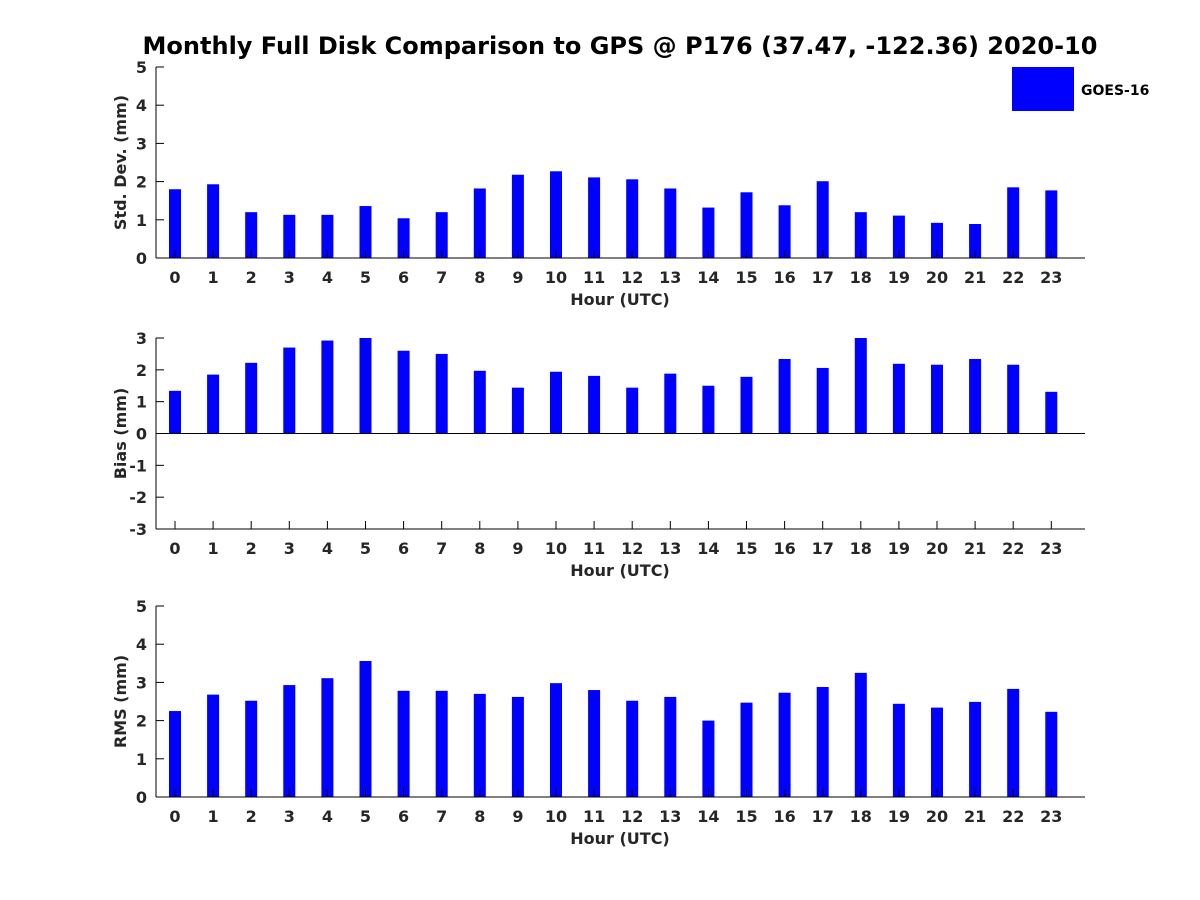 The width and height of the screenshot is (1200, 900). Describe the element at coordinates (403, 816) in the screenshot. I see `rms-x-tick-label: 6` at that location.